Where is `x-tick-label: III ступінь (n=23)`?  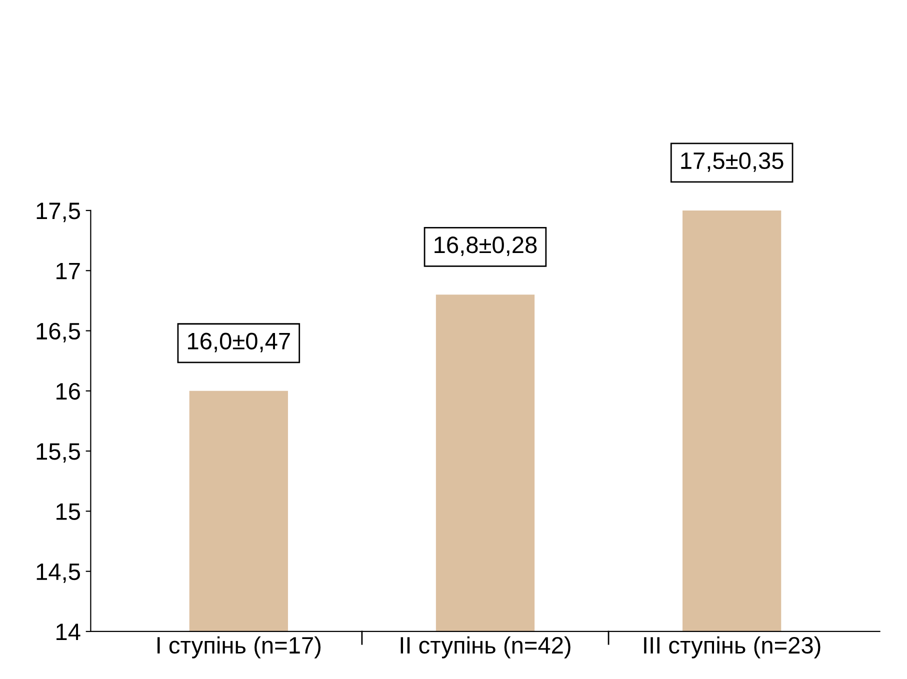
x-tick-label: III ступінь (n=23) is located at coordinates (732, 647).